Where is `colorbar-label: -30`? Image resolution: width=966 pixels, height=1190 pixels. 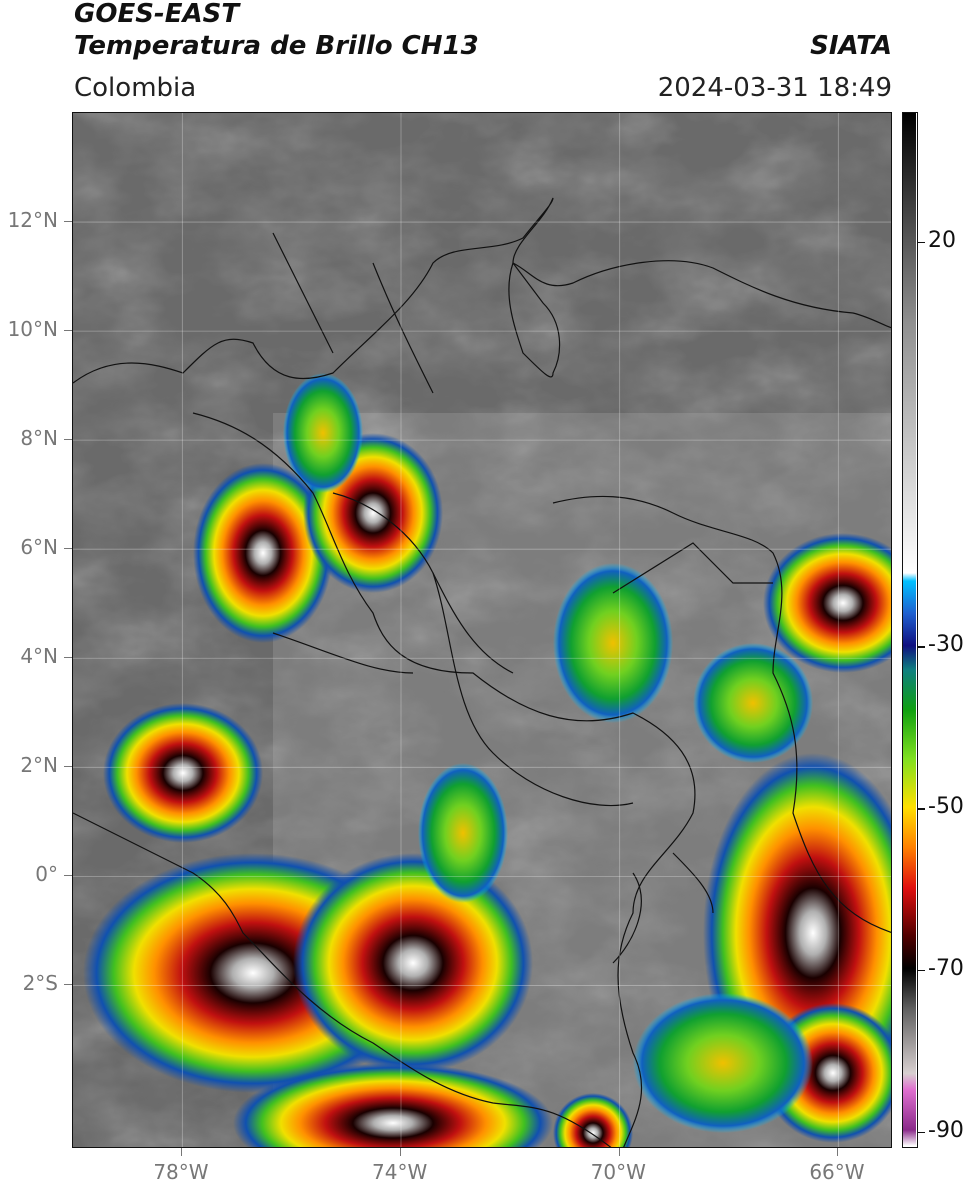
colorbar-label: -30 is located at coordinates (946, 645).